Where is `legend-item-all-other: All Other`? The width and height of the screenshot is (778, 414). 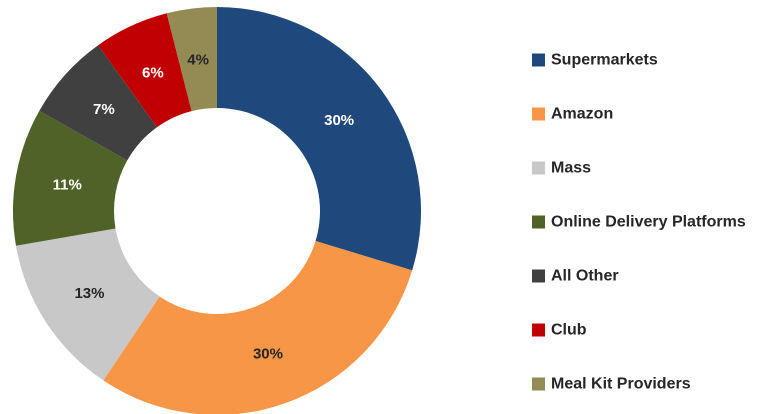 legend-item-all-other: All Other is located at coordinates (575, 276).